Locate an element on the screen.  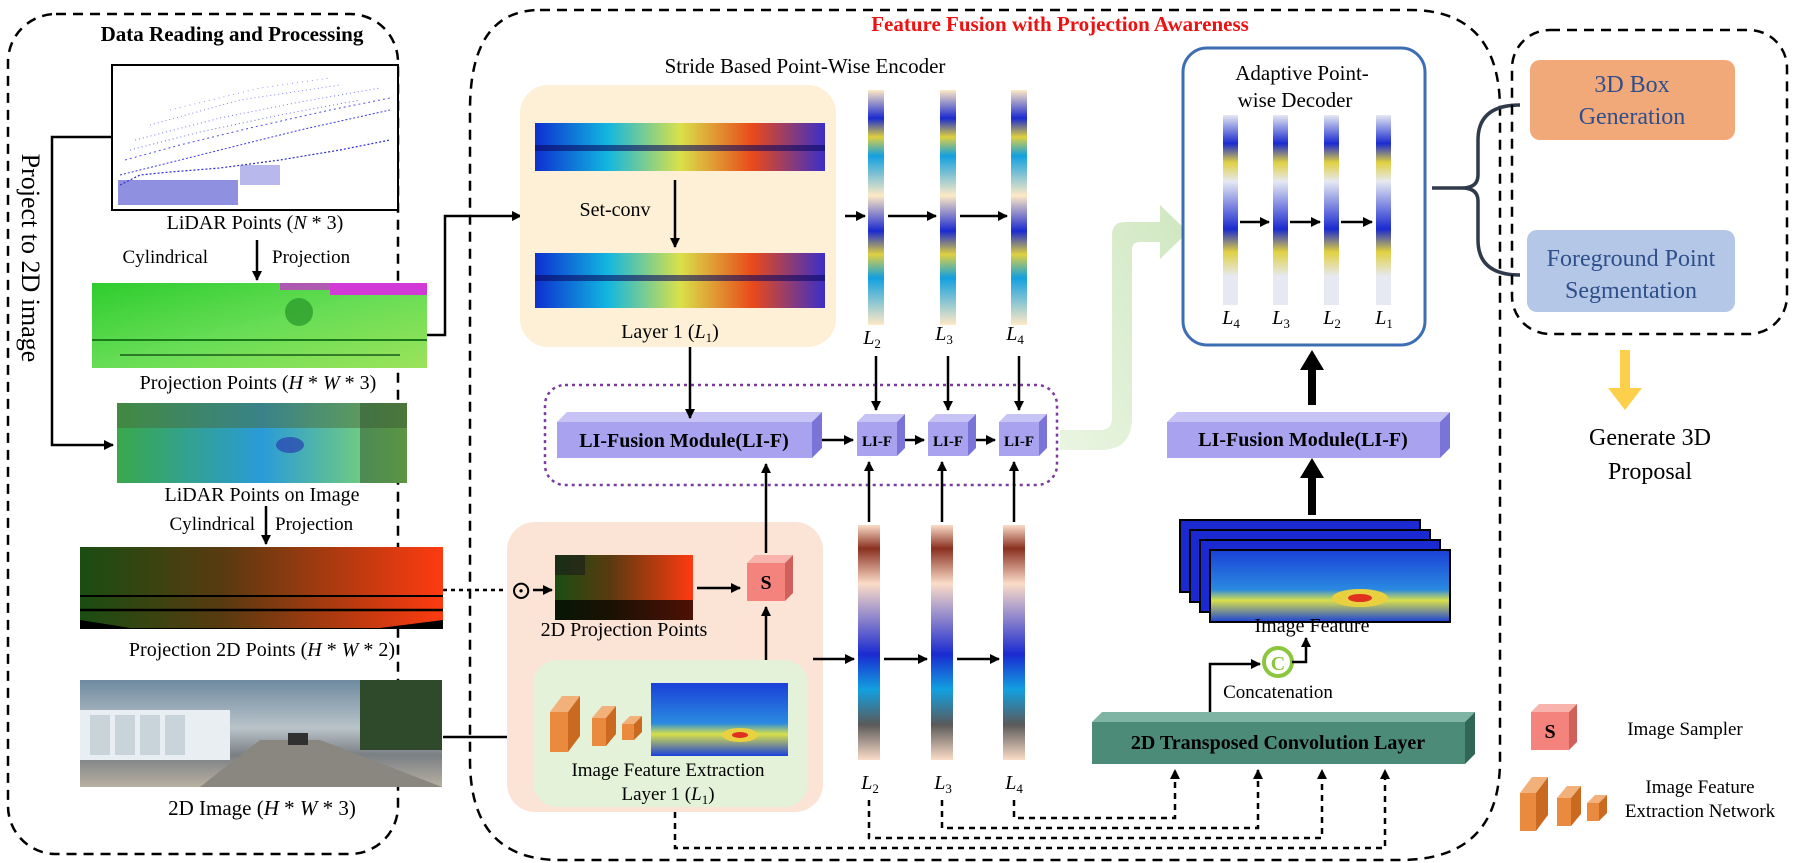
img-feat-extraction-label: Image Feature Extraction is located at coordinates (668, 770).